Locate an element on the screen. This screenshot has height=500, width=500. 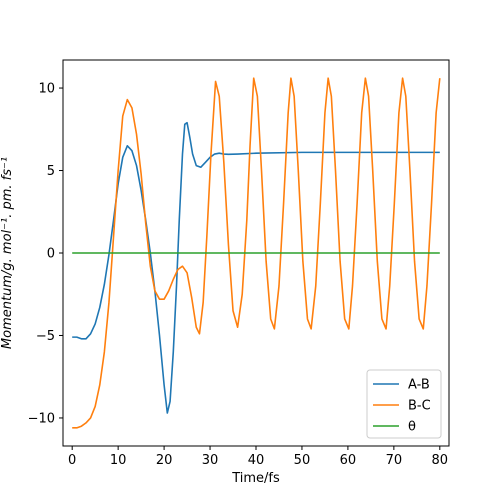
legend-label-3: θ is located at coordinates (412, 427).